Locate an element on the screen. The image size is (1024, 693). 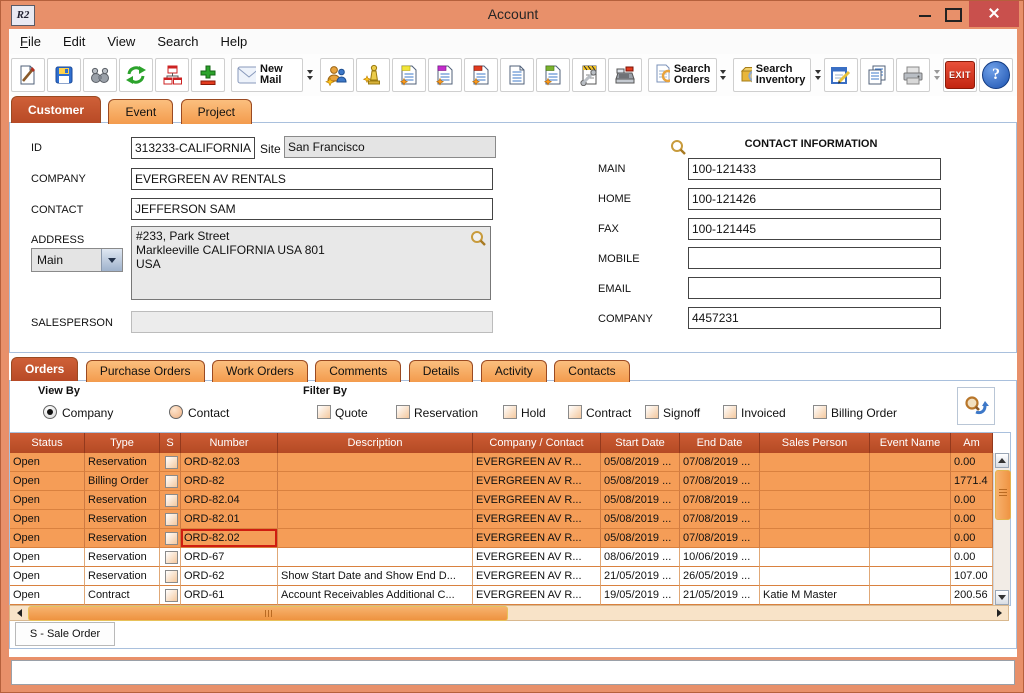
new-mail-dropdown is located at coordinates (309, 75).